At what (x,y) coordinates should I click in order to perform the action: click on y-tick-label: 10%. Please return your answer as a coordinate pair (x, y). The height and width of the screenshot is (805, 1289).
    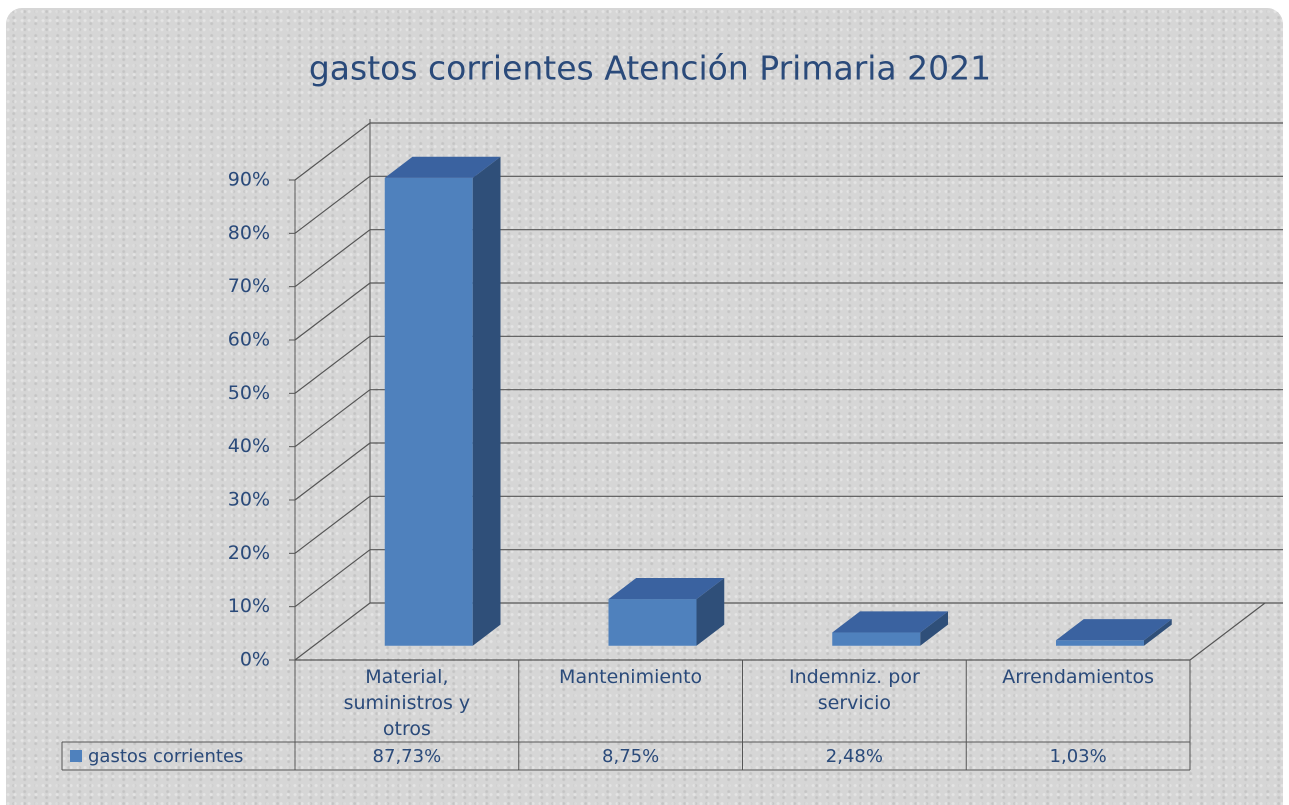
    Looking at the image, I should click on (249, 606).